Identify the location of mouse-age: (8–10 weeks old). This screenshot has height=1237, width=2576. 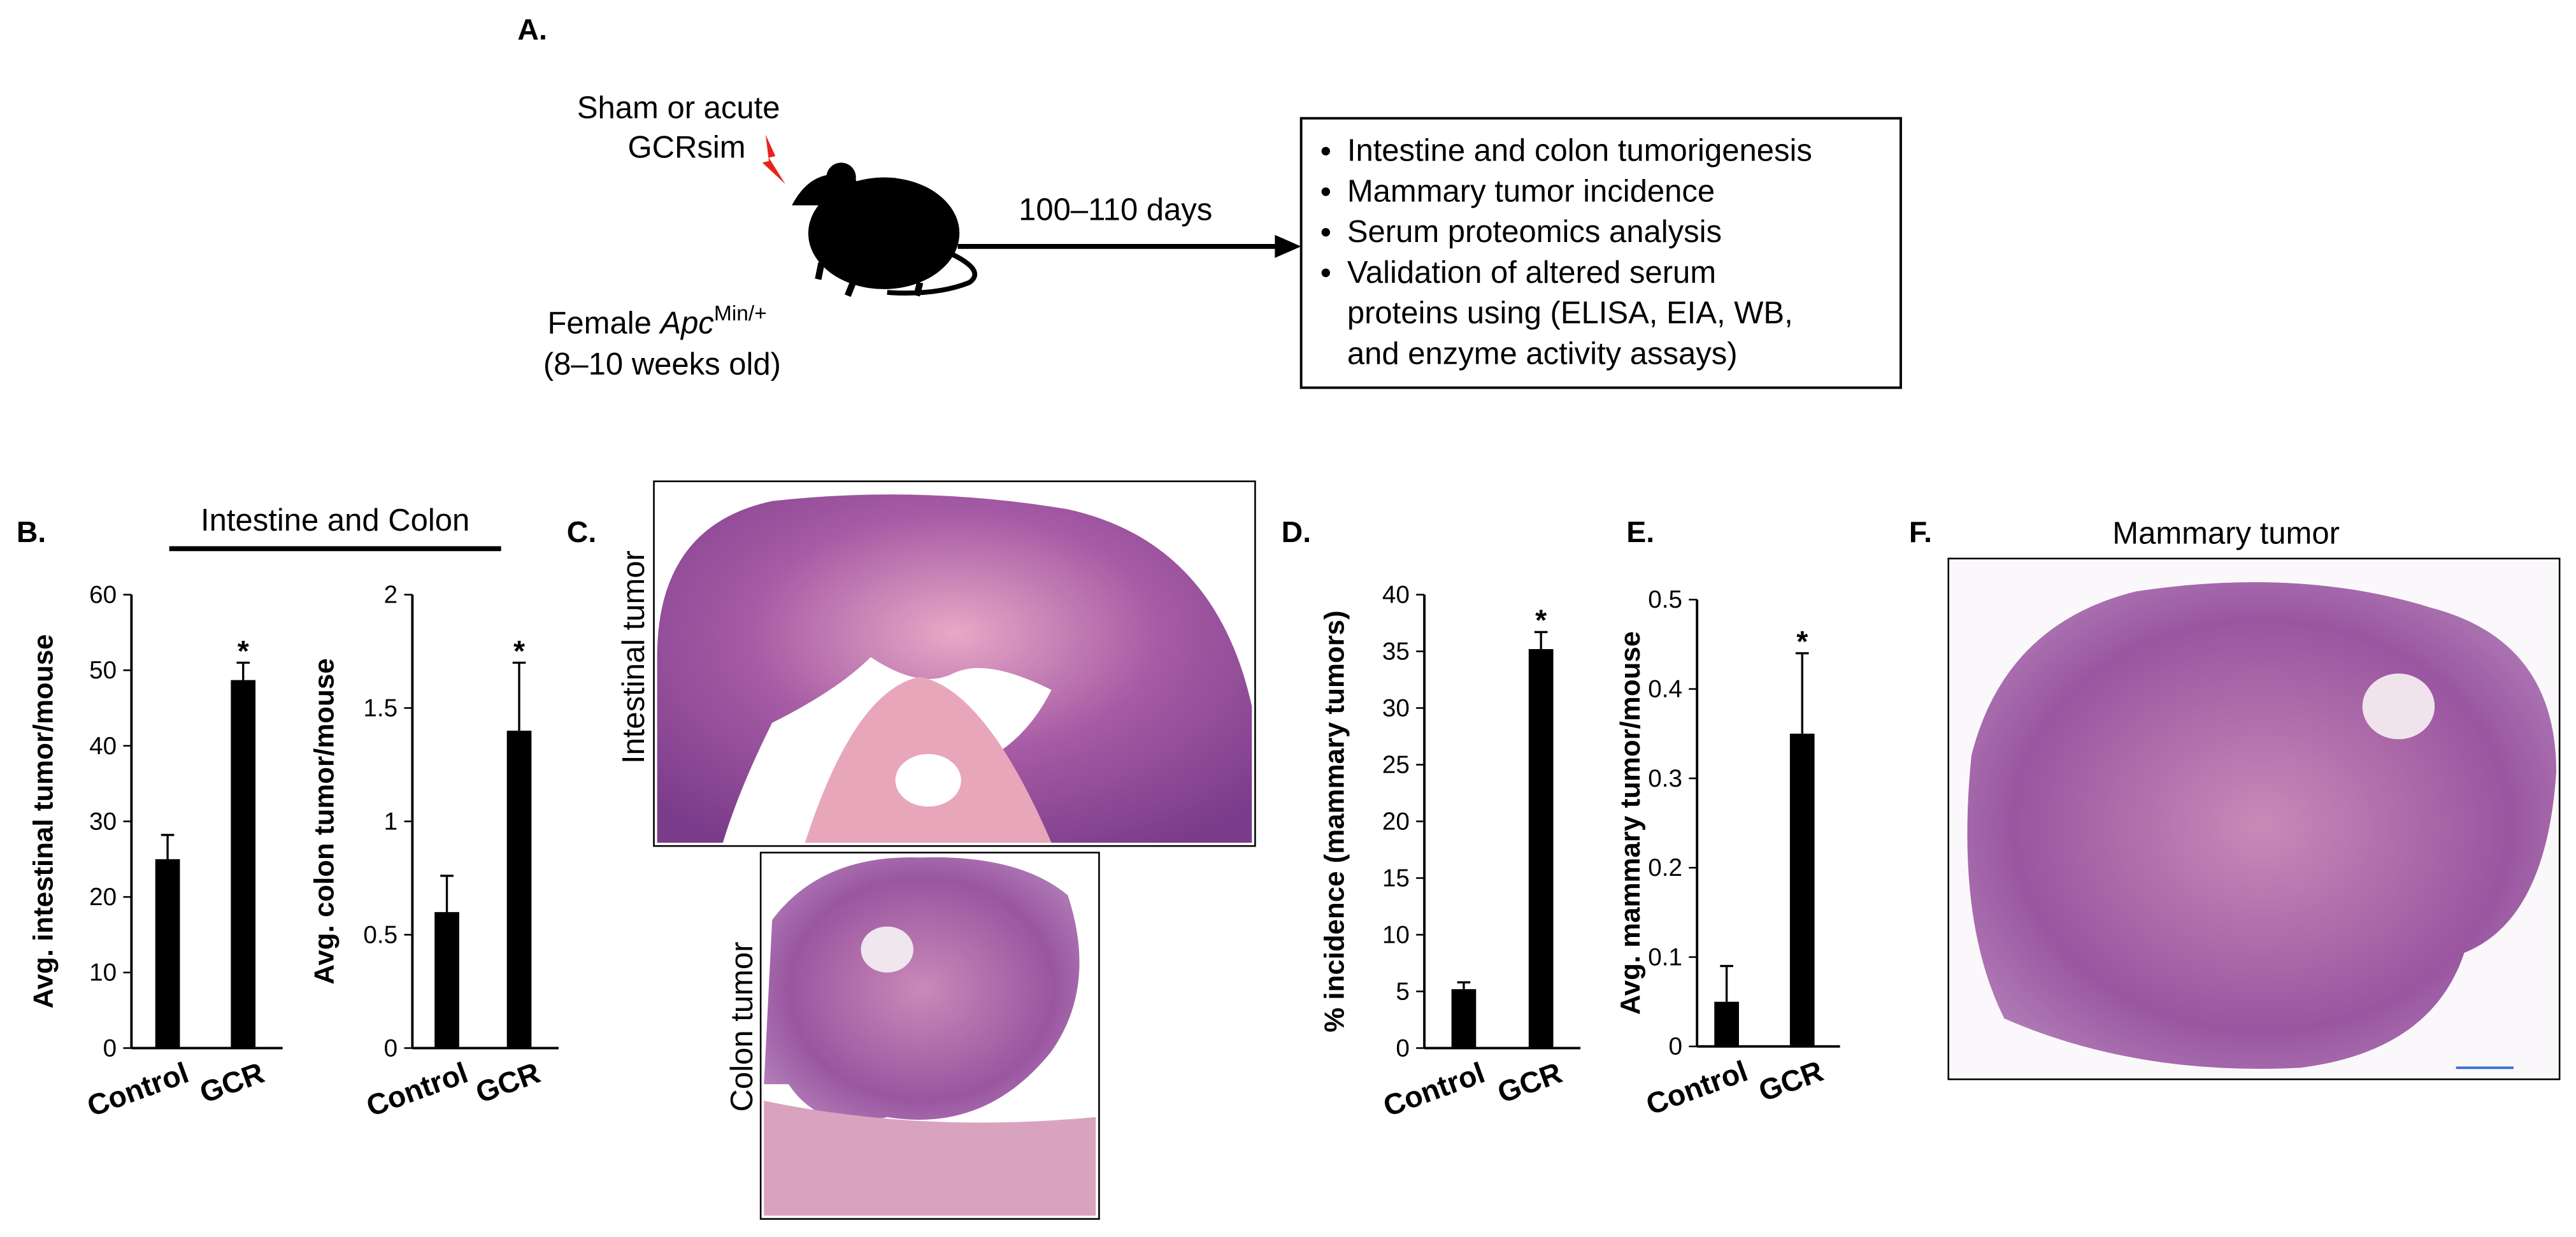
(662, 364).